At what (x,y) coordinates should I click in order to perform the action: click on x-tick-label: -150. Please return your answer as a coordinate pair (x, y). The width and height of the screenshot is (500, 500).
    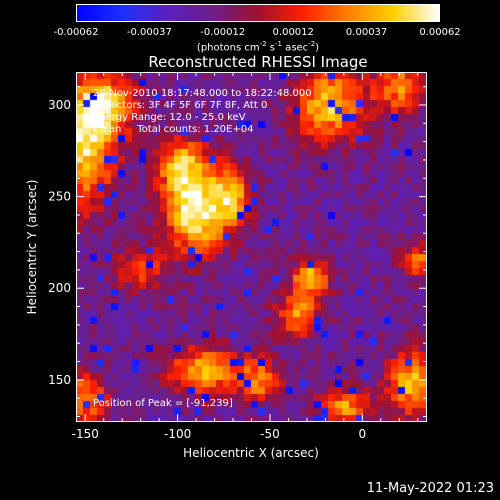
    Looking at the image, I should click on (85, 434).